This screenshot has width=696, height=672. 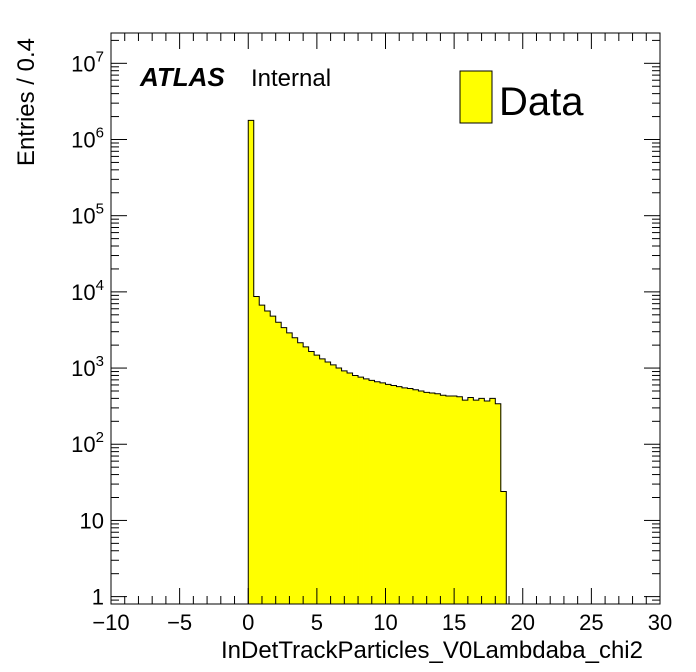 I want to click on x-tick-labels: −10 −5 0 5 10 15 20 25 30, so click(x=382, y=622).